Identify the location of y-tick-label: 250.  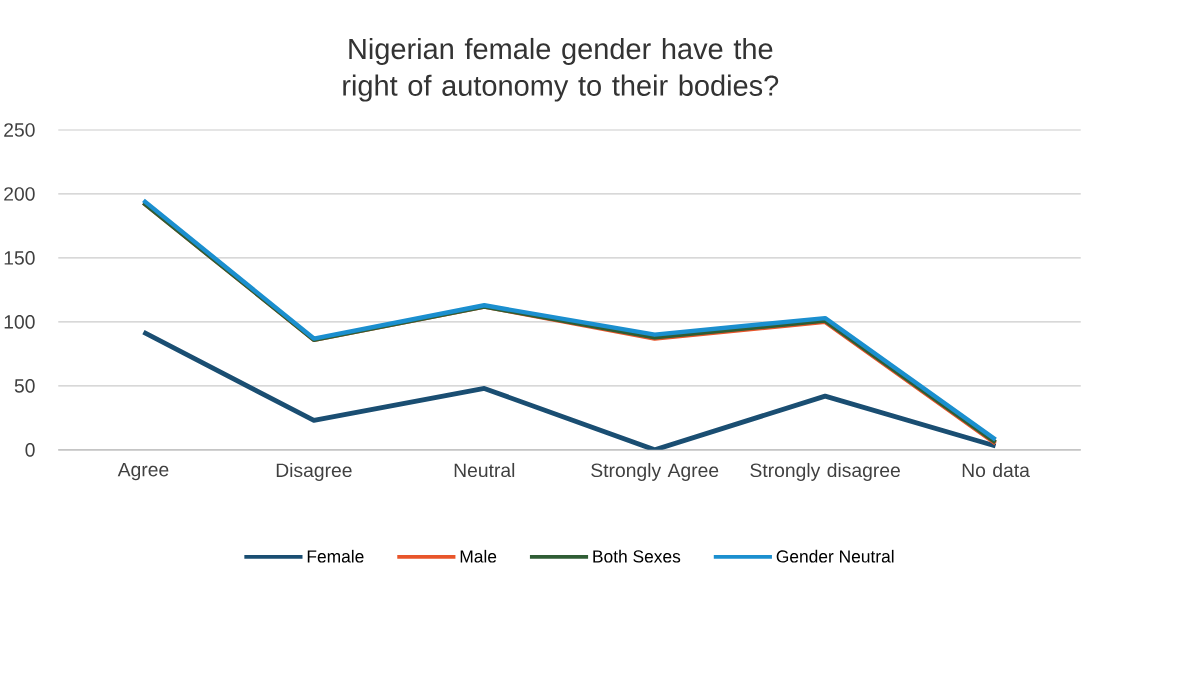
(19, 130).